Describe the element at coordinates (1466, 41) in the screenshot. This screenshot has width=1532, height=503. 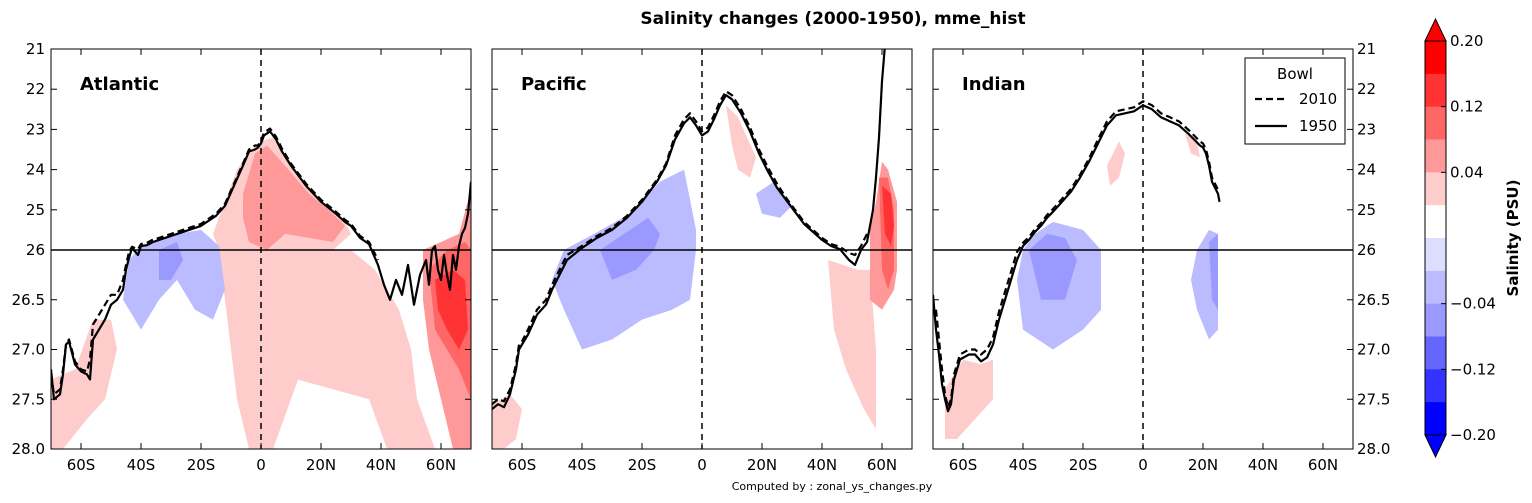
I see `colorbar-tick-label: 0.20` at that location.